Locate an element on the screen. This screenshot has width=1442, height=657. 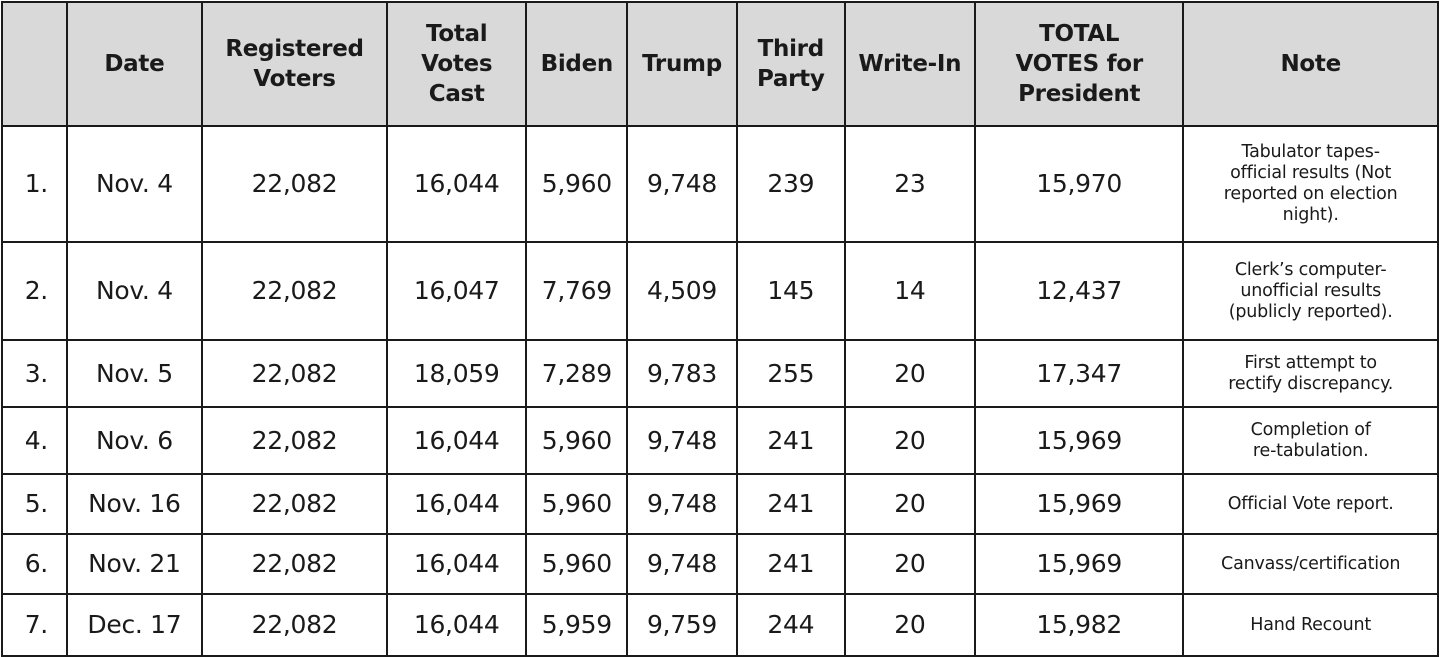
note-line: rectify discrepancy. is located at coordinates (1311, 383).